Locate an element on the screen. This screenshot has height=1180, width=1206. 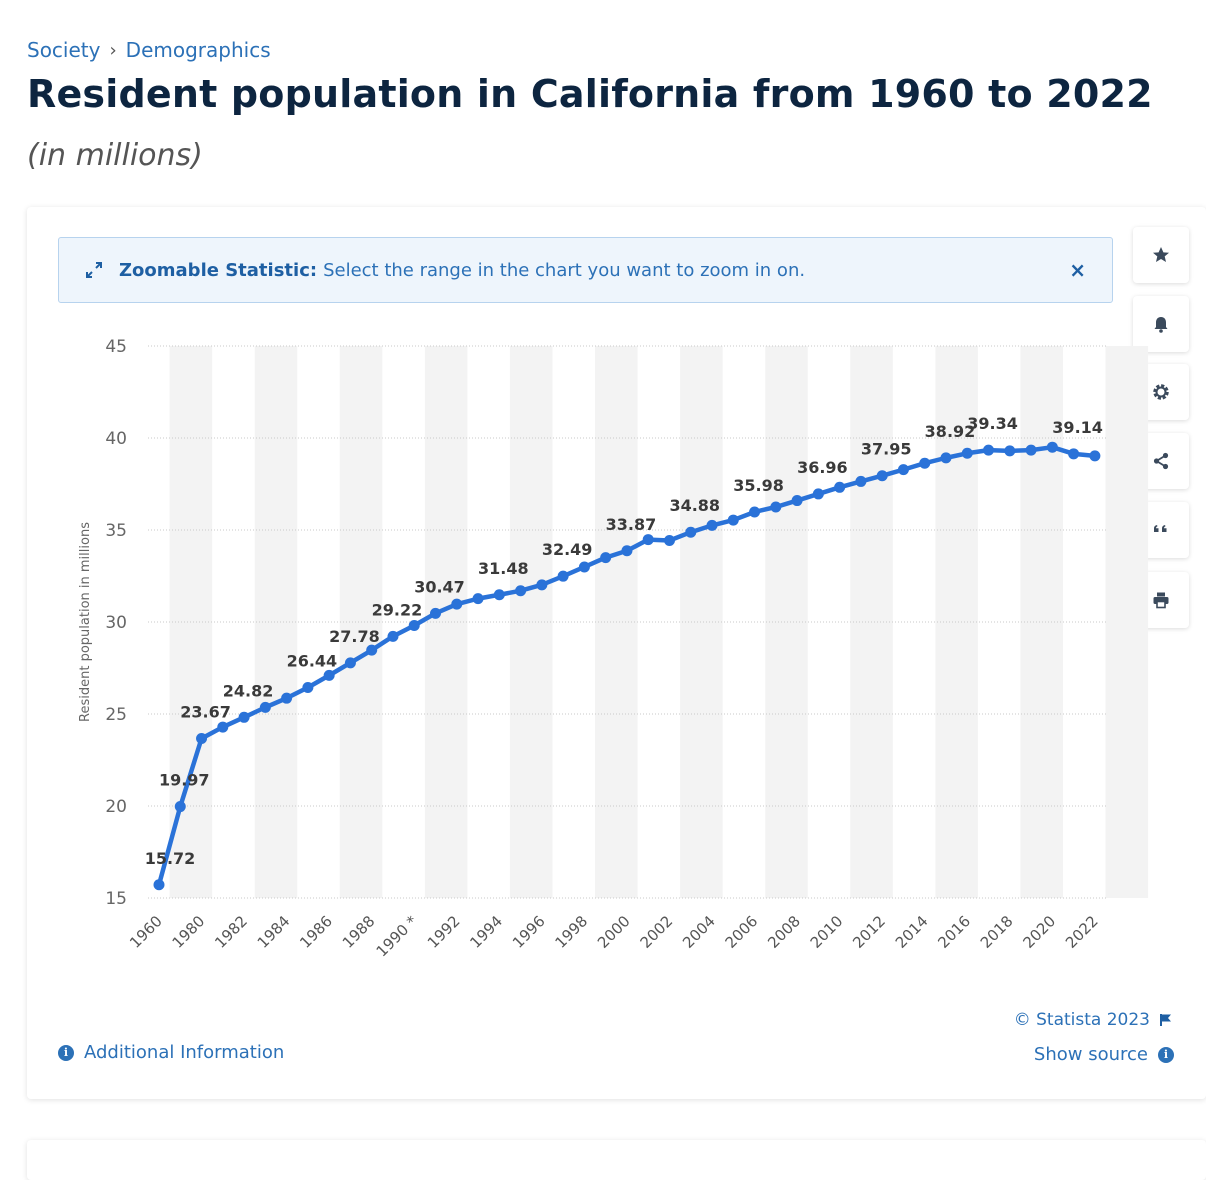
show-source-label: Show source is located at coordinates (1090, 1054).